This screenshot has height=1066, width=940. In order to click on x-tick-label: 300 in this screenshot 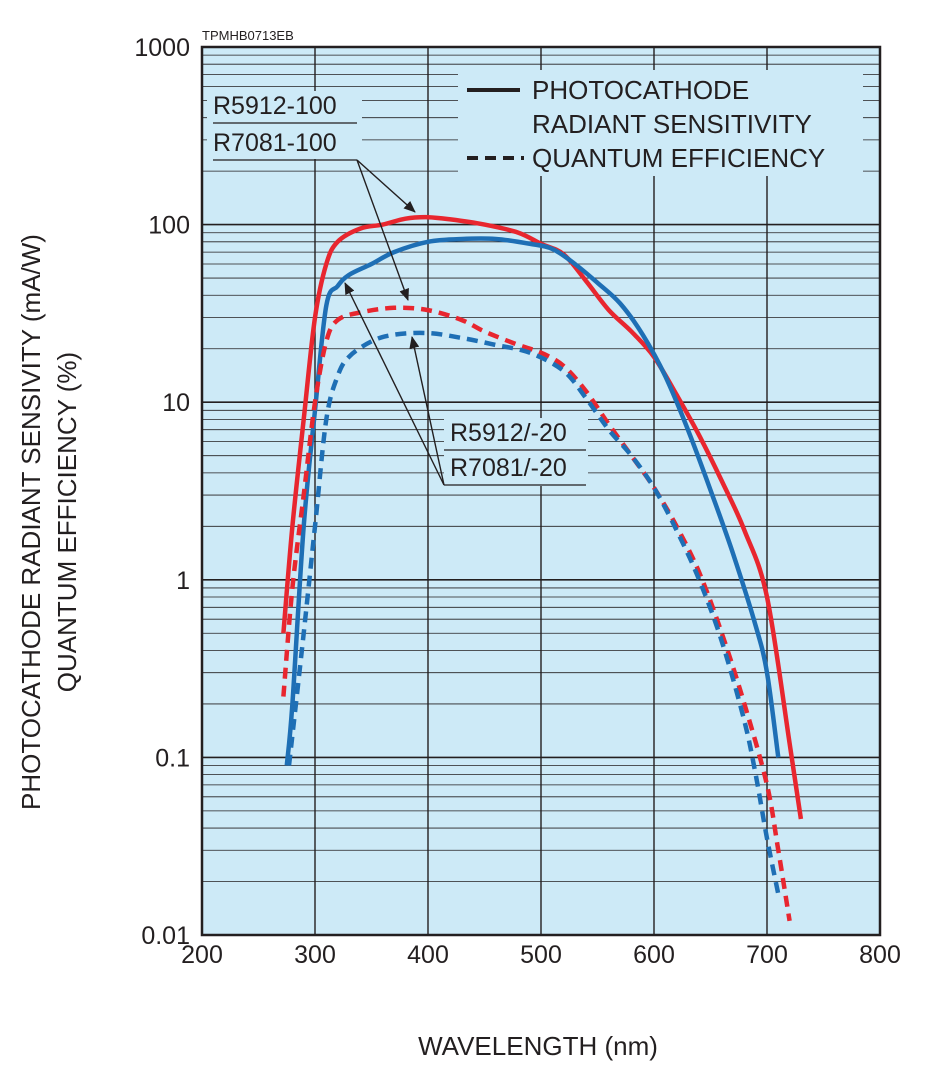, I will do `click(315, 955)`.